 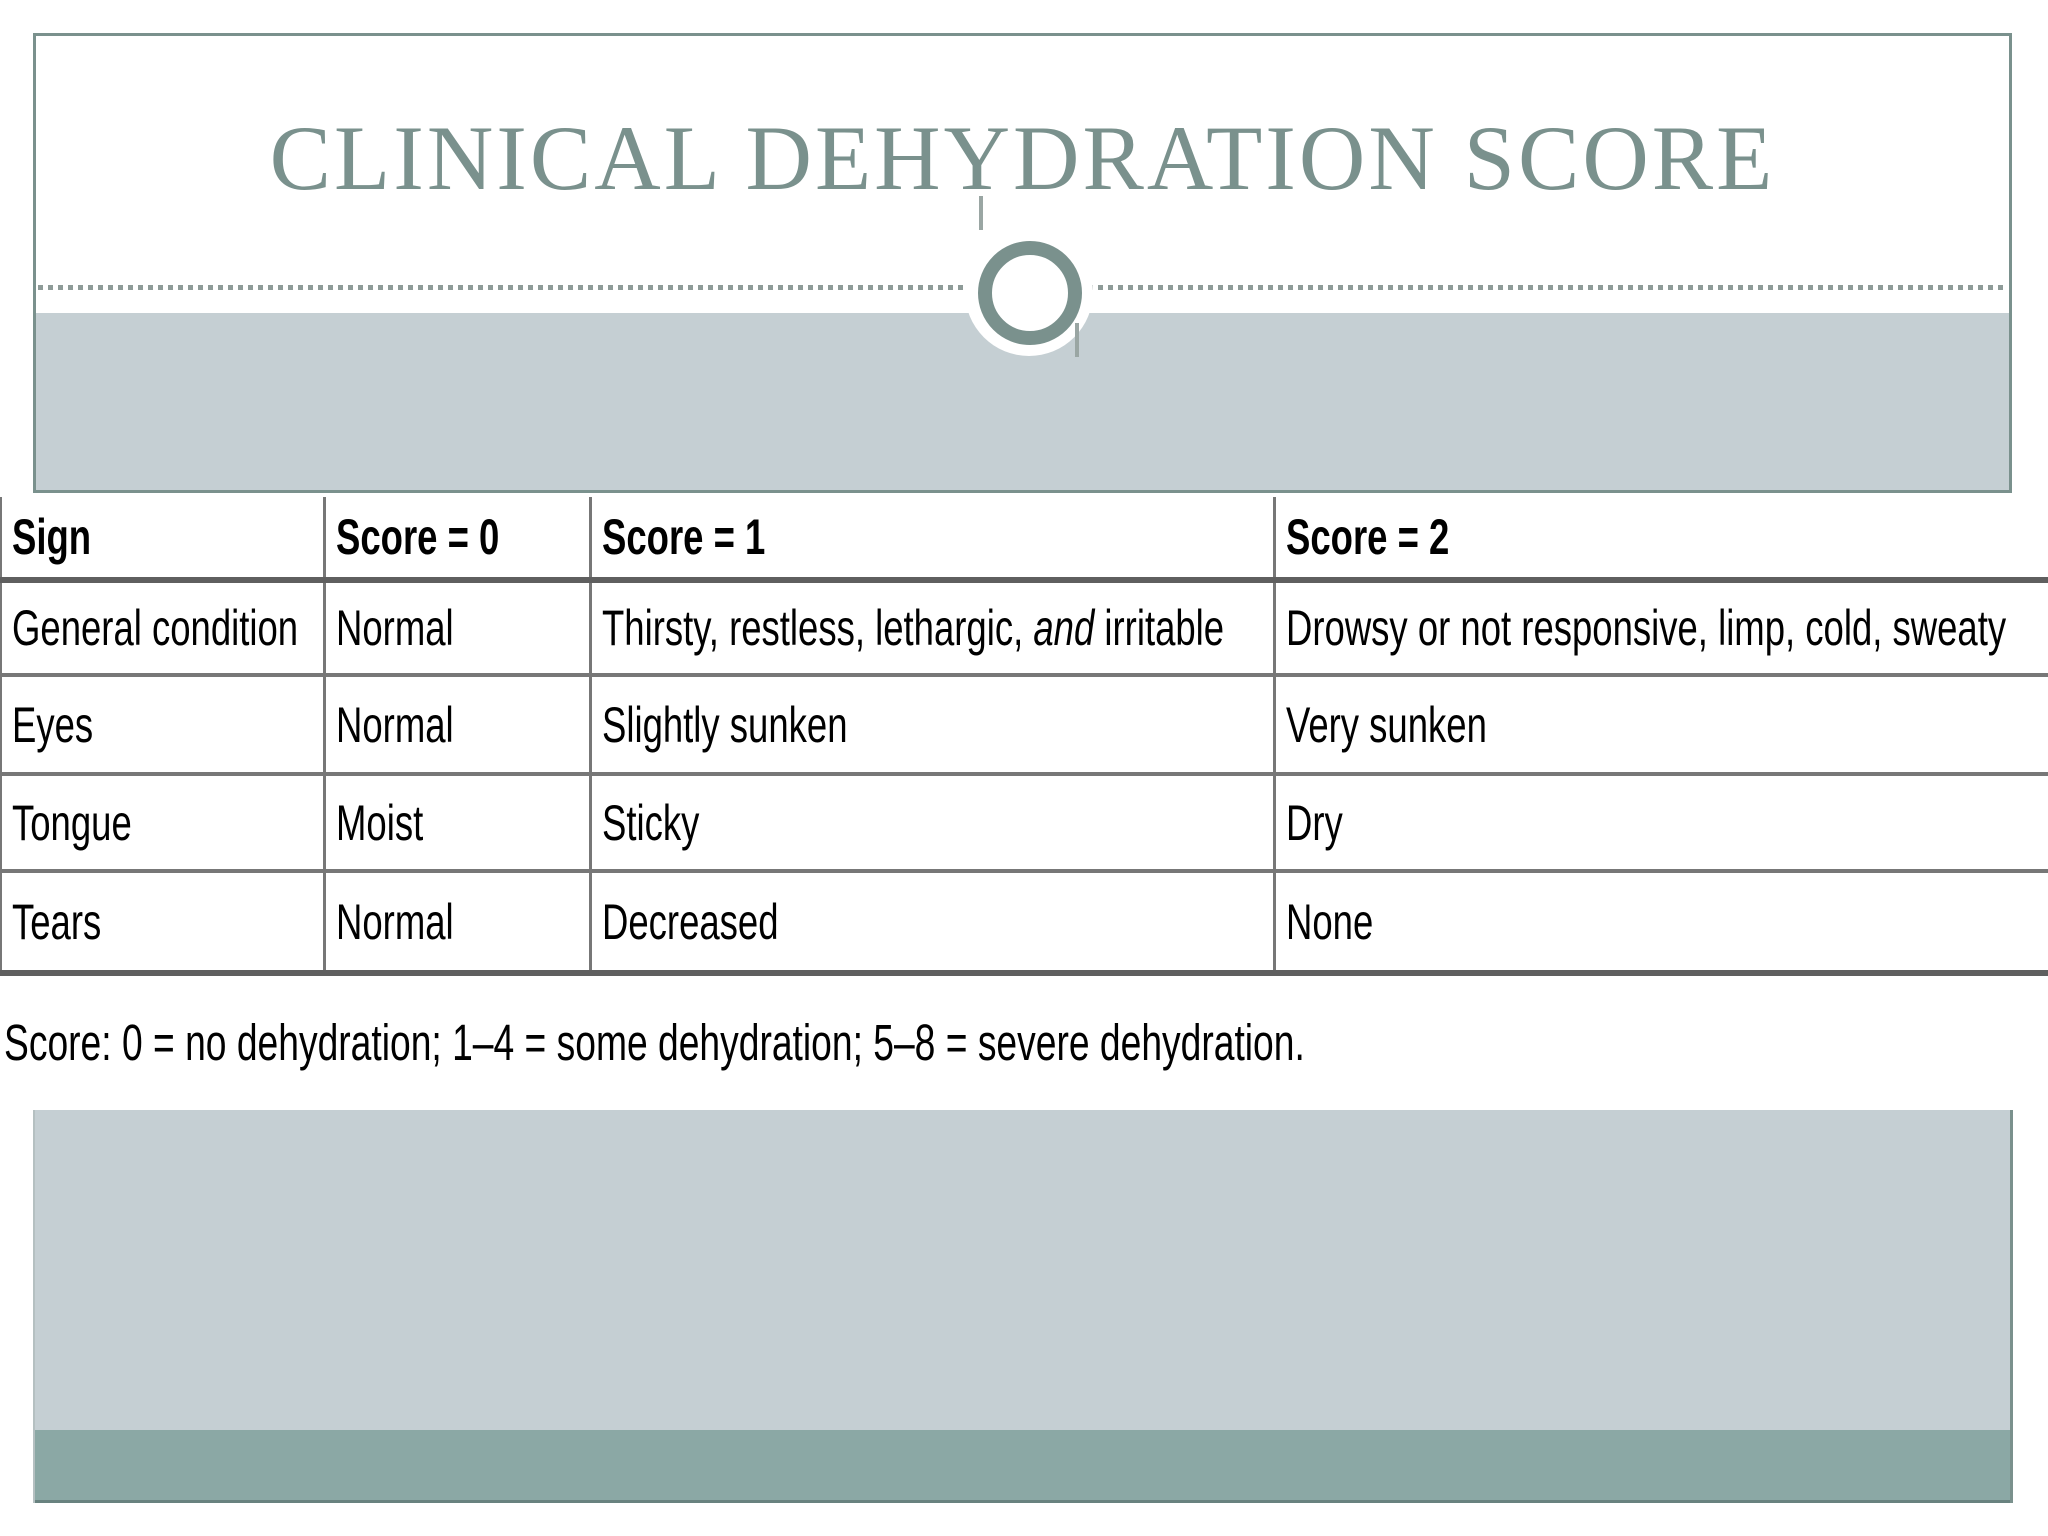 What do you see at coordinates (933, 823) in the screenshot?
I see `table-cell: Sticky` at bounding box center [933, 823].